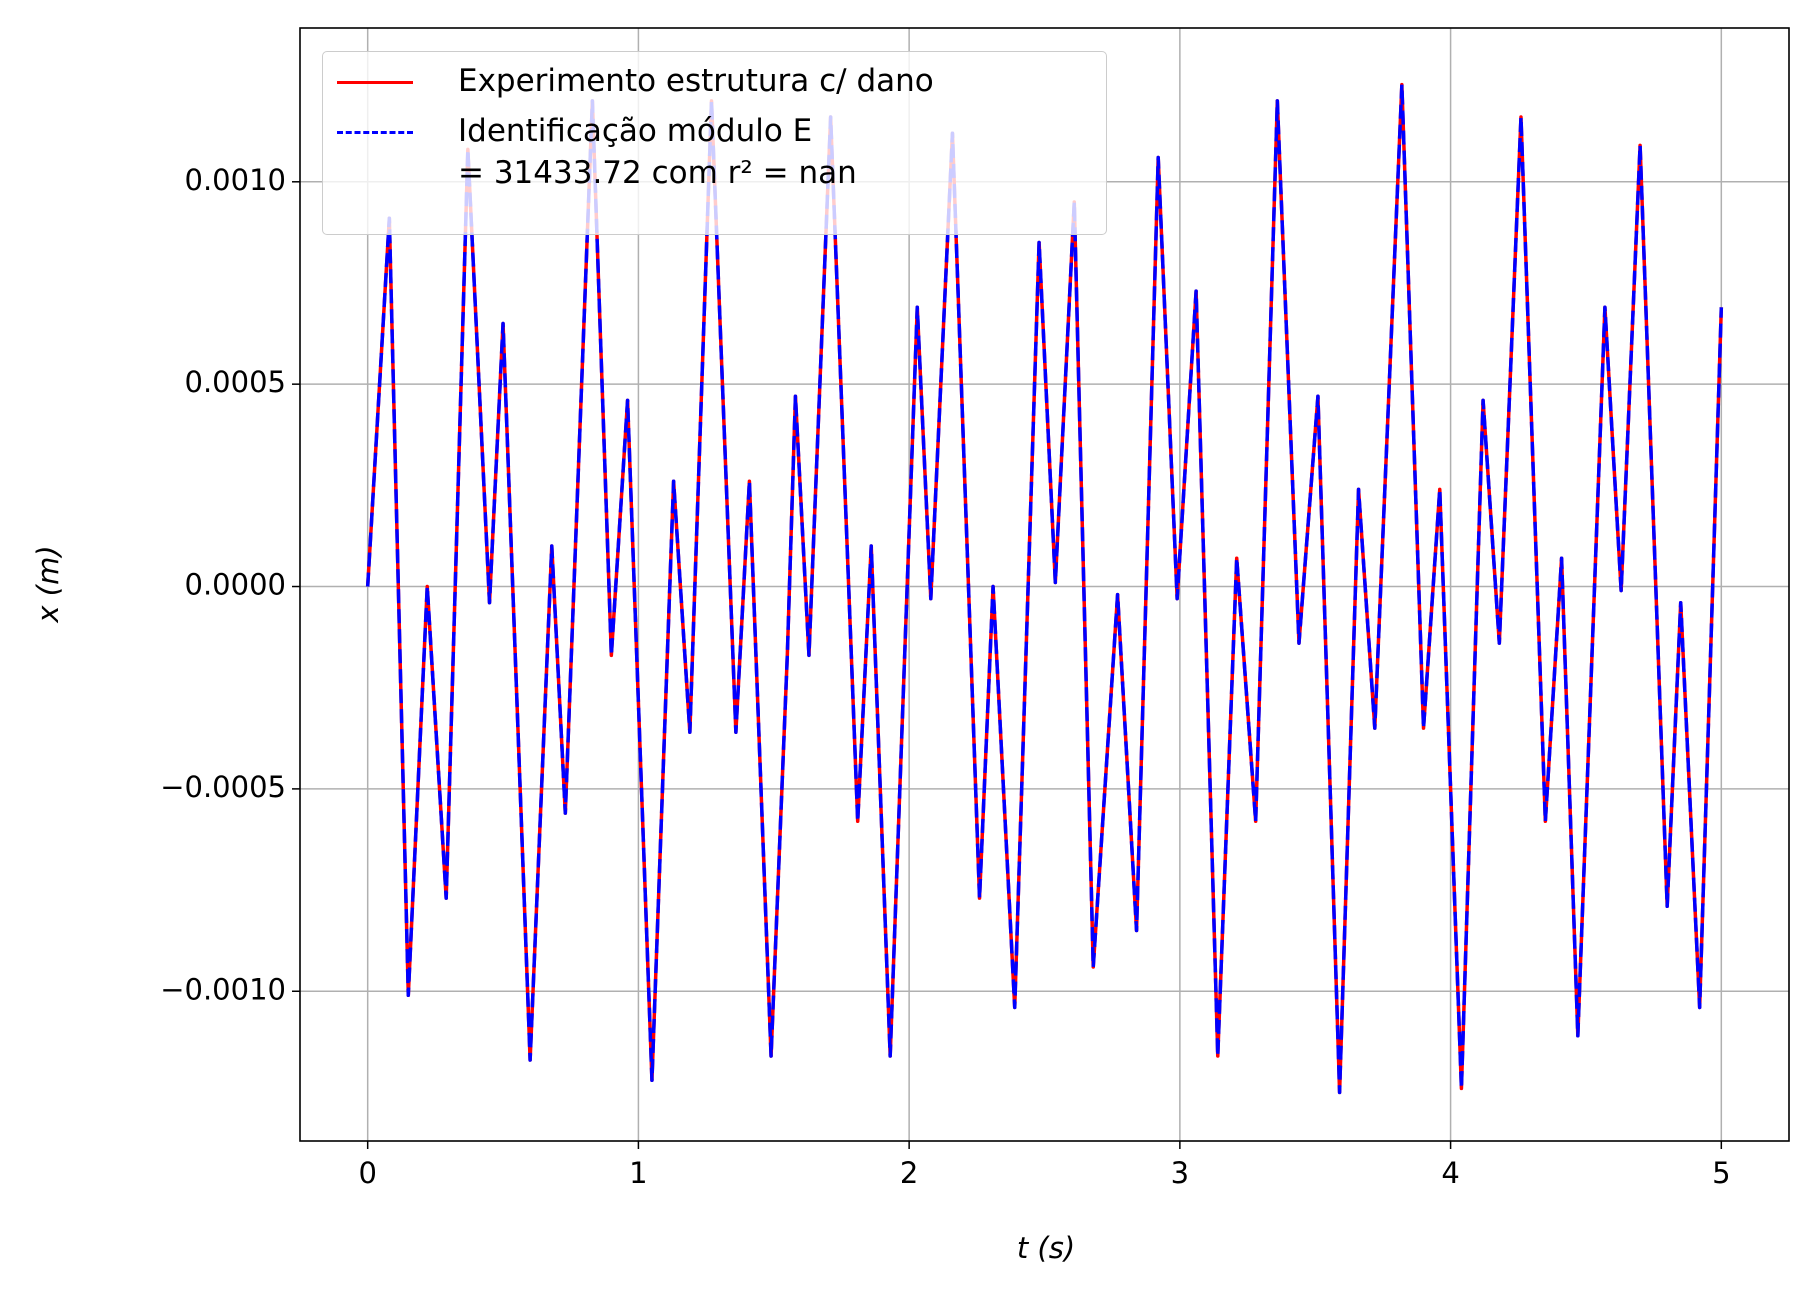  Describe the element at coordinates (1721, 1173) in the screenshot. I see `x-tick-label: 5` at that location.